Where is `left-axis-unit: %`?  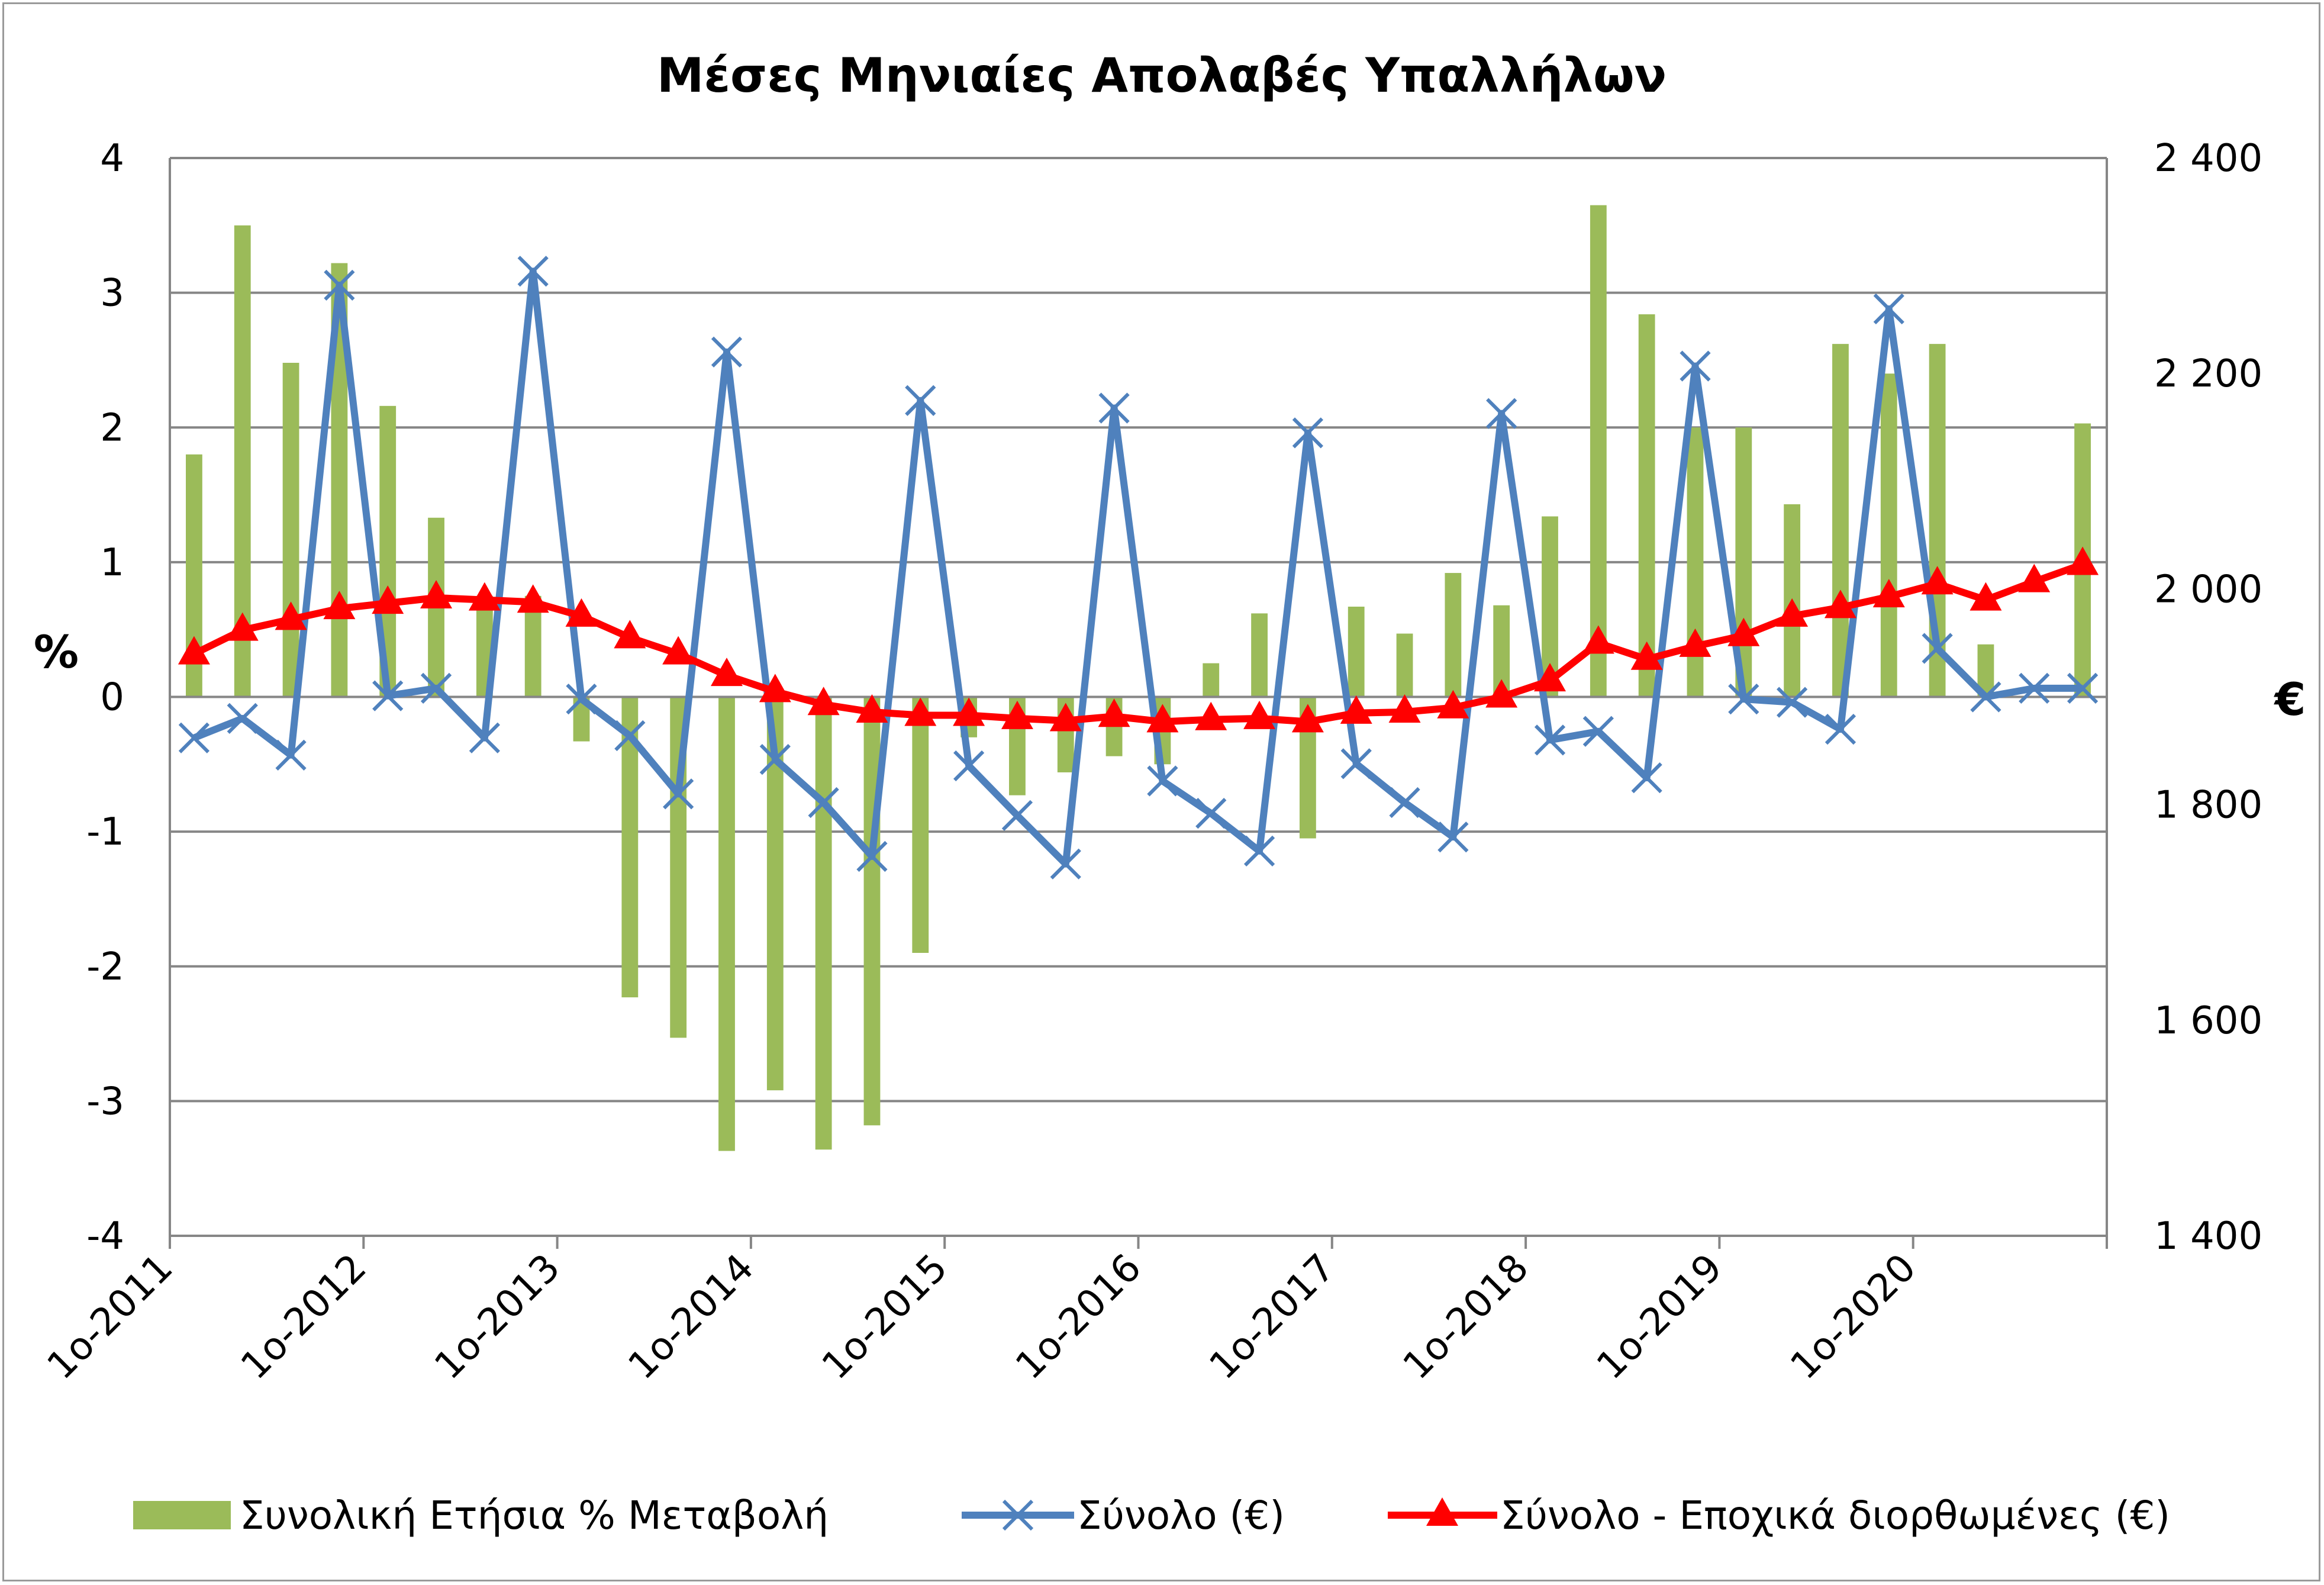
left-axis-unit: % is located at coordinates (56, 652).